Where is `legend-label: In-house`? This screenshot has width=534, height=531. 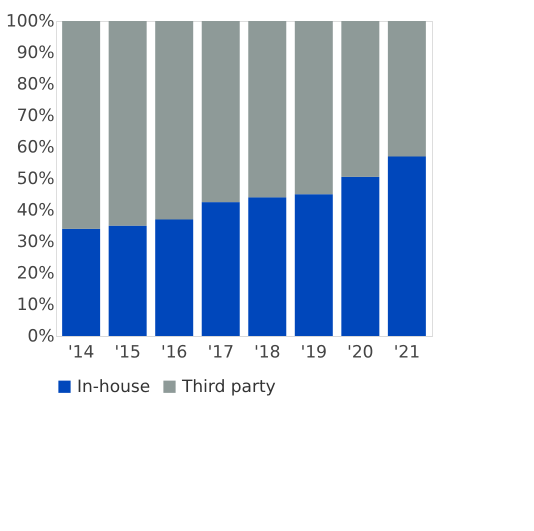 legend-label: In-house is located at coordinates (113, 386).